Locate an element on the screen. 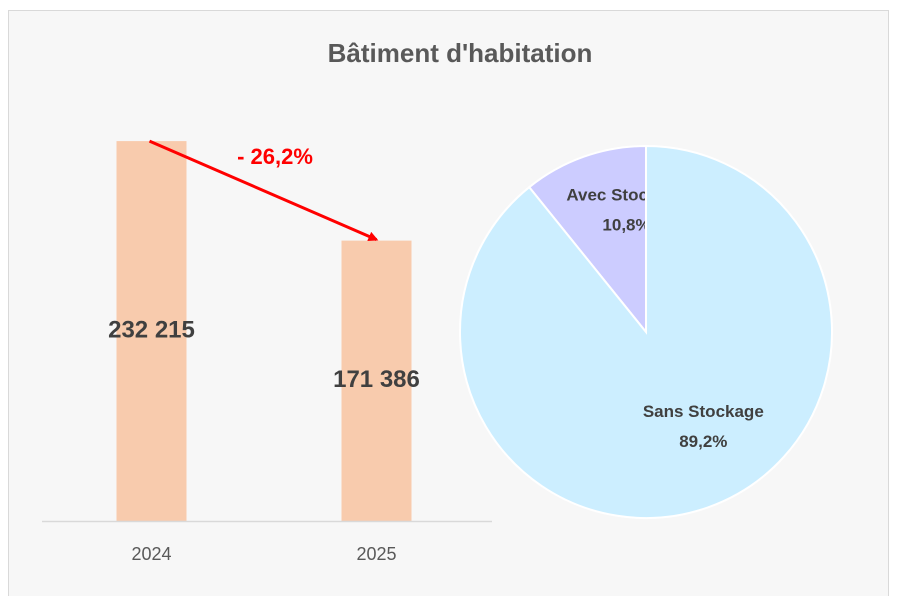  trend-arrow is located at coordinates (263, 190).